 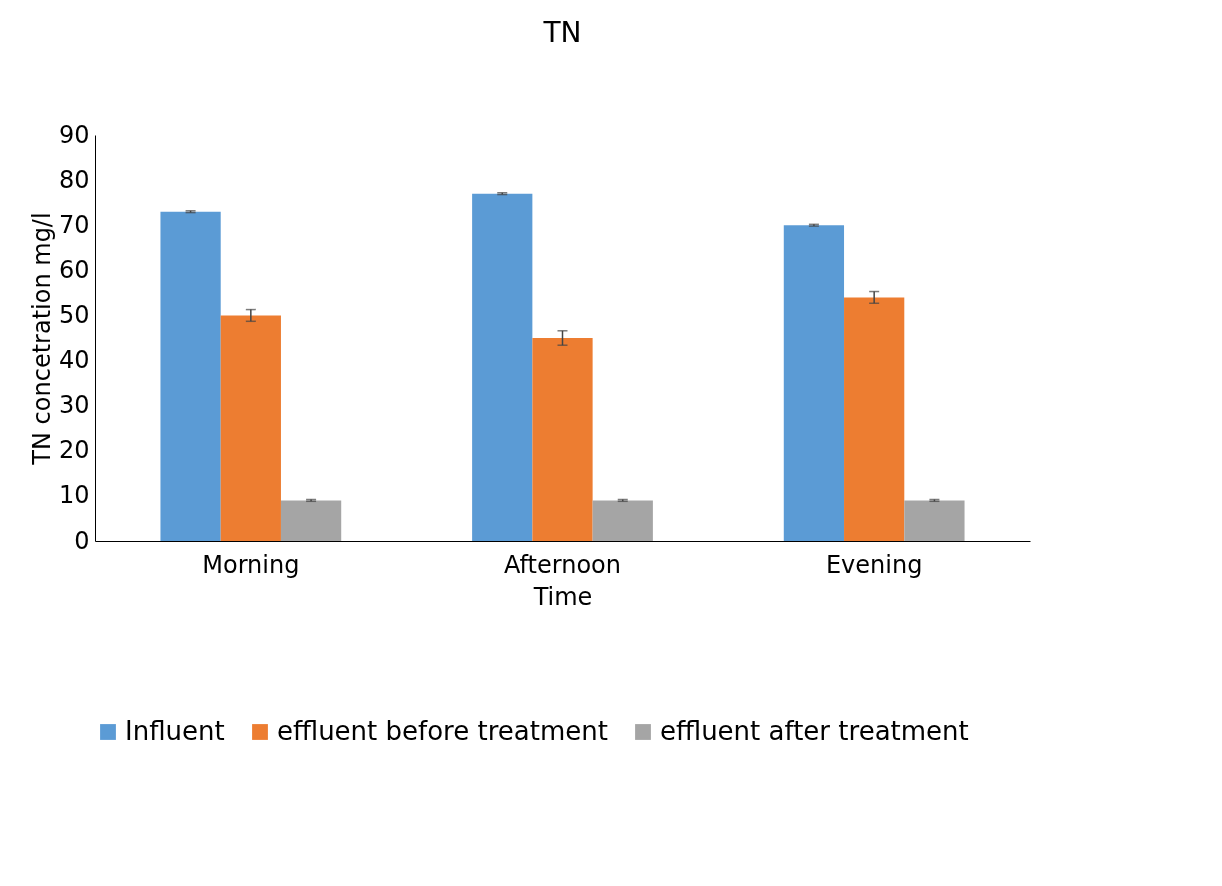 What do you see at coordinates (74, 360) in the screenshot?
I see `y-tick-label: 40` at bounding box center [74, 360].